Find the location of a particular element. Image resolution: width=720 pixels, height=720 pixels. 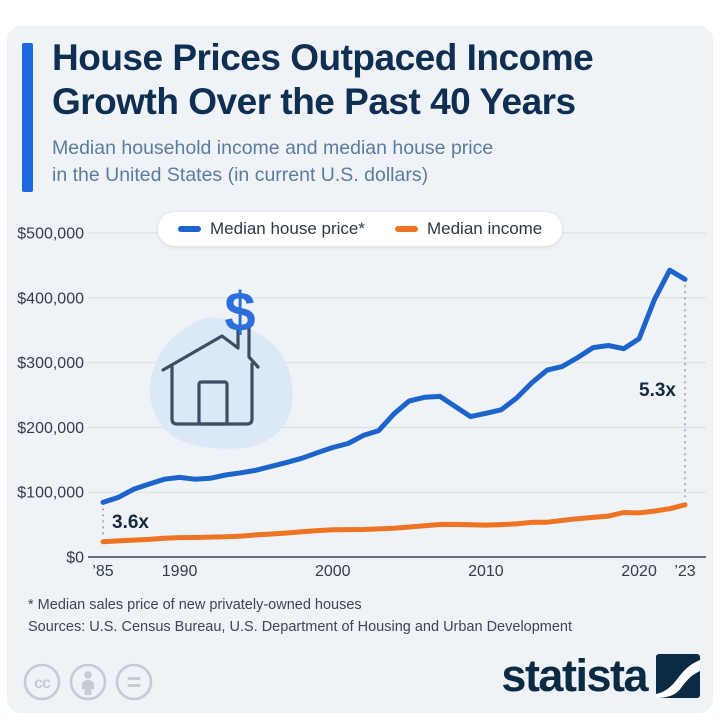

dollar-sign-icon: $ is located at coordinates (239, 311).